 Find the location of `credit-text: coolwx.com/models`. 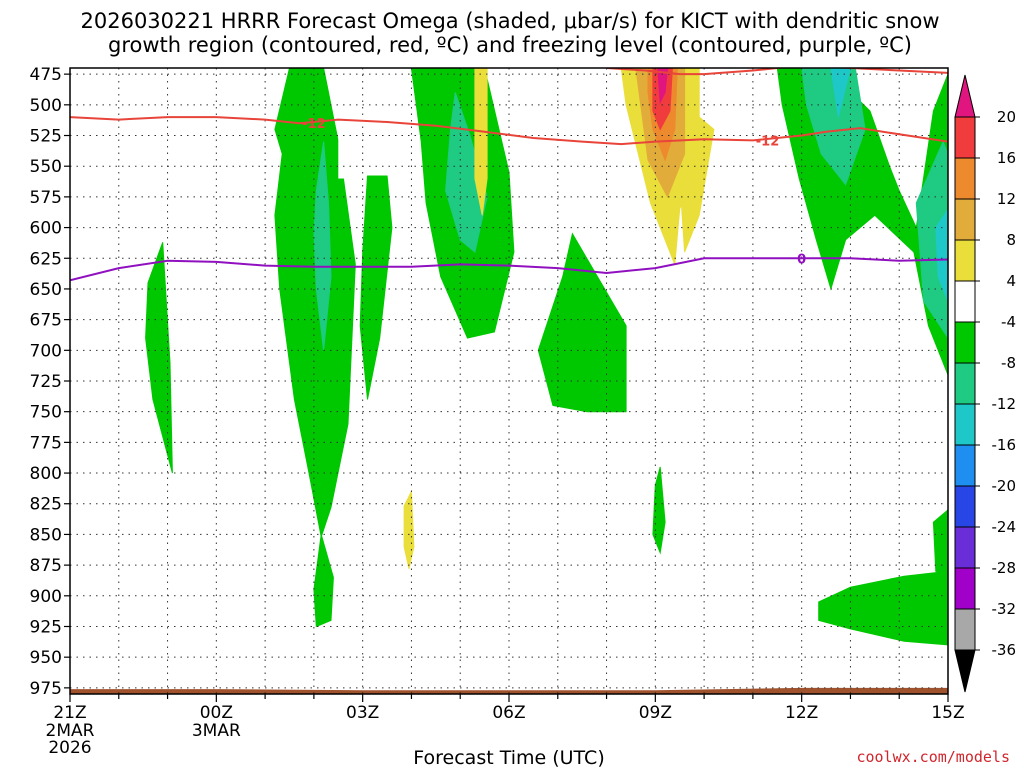

credit-text: coolwx.com/models is located at coordinates (933, 757).